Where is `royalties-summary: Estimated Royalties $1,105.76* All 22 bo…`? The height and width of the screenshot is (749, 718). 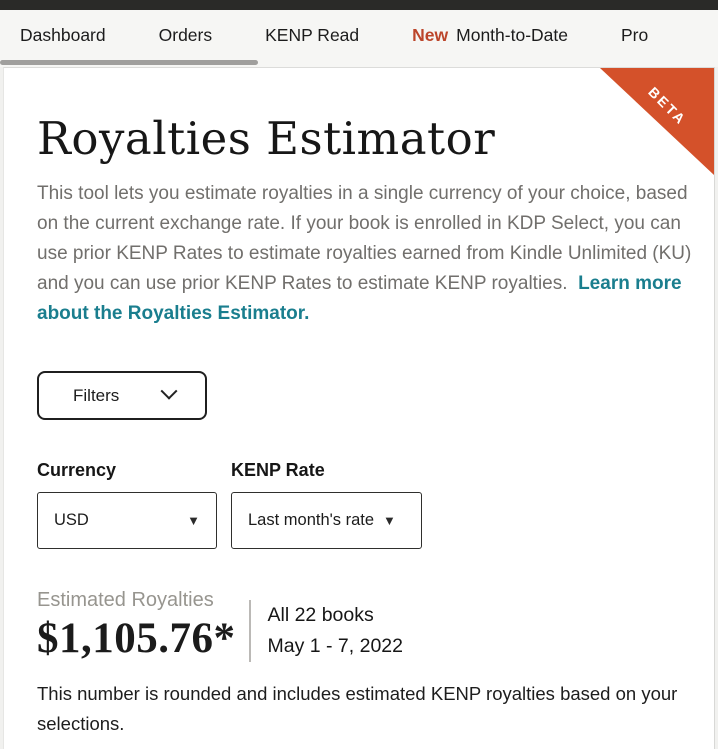
royalties-summary: Estimated Royalties $1,105.76* All 22 bo… is located at coordinates (361, 626).